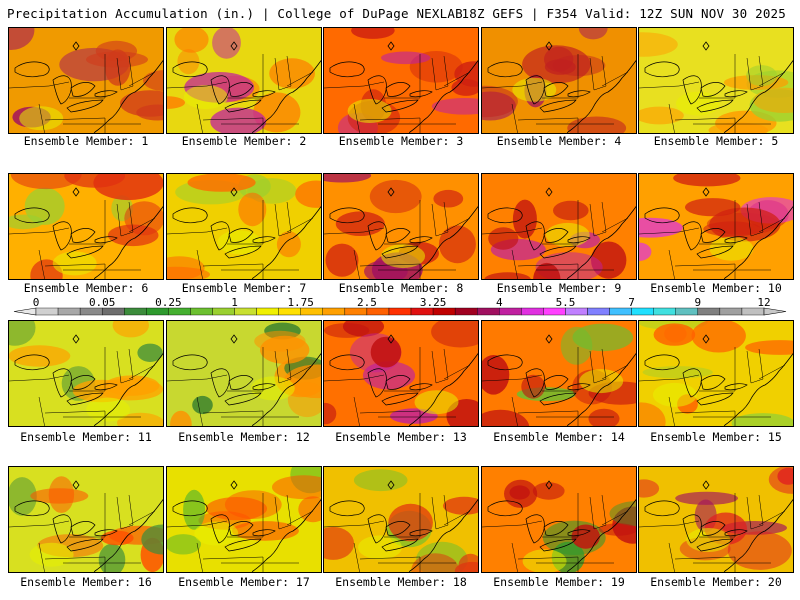 This screenshot has width=800, height=600. I want to click on ensemble-member-label: Ensemble Member: 7, so click(244, 288).